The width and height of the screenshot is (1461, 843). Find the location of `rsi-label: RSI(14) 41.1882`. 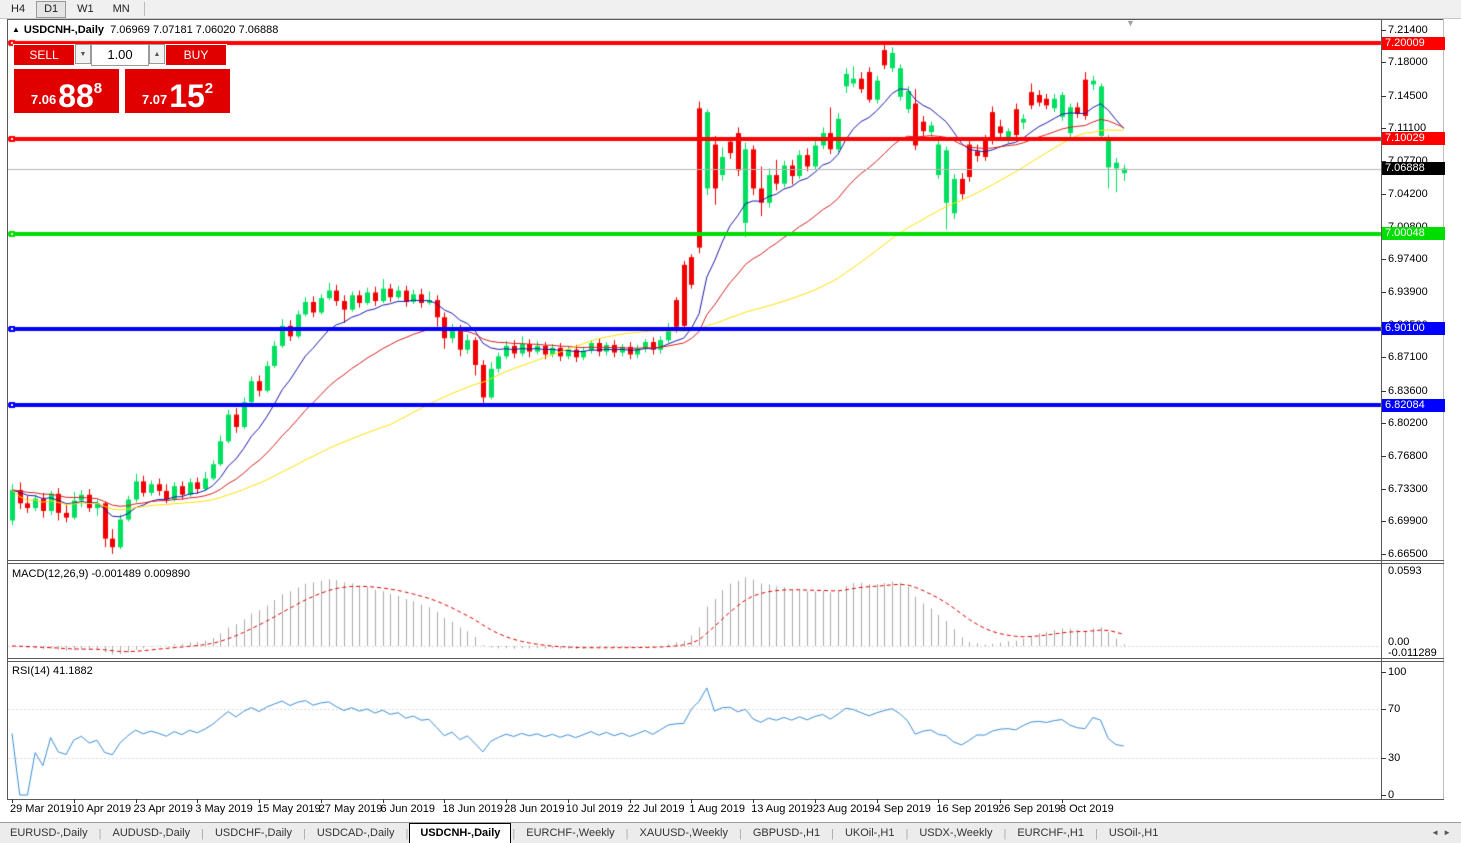

rsi-label: RSI(14) 41.1882 is located at coordinates (52, 671).